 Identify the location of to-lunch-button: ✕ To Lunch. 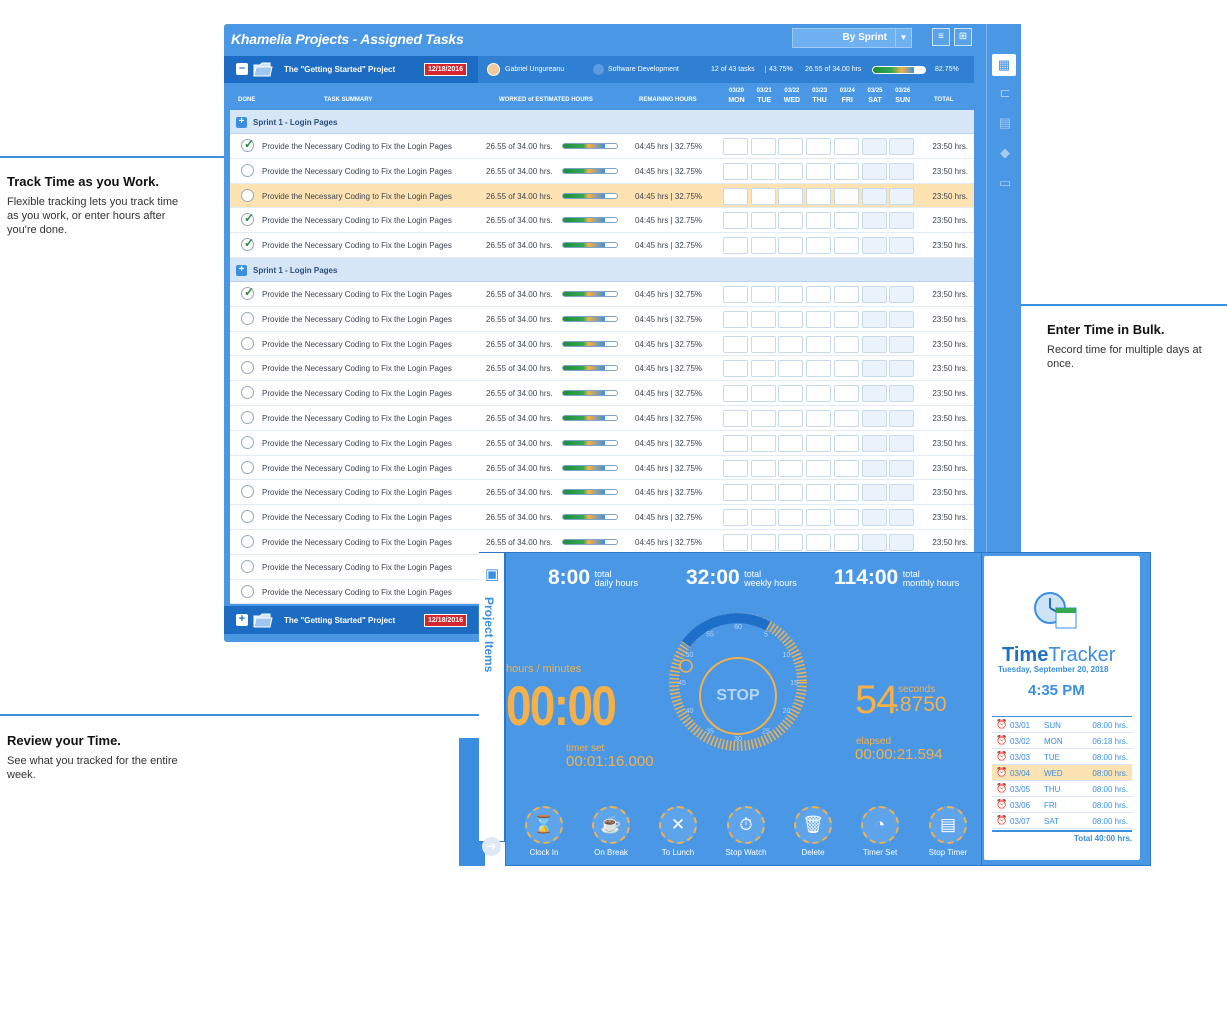
(678, 831).